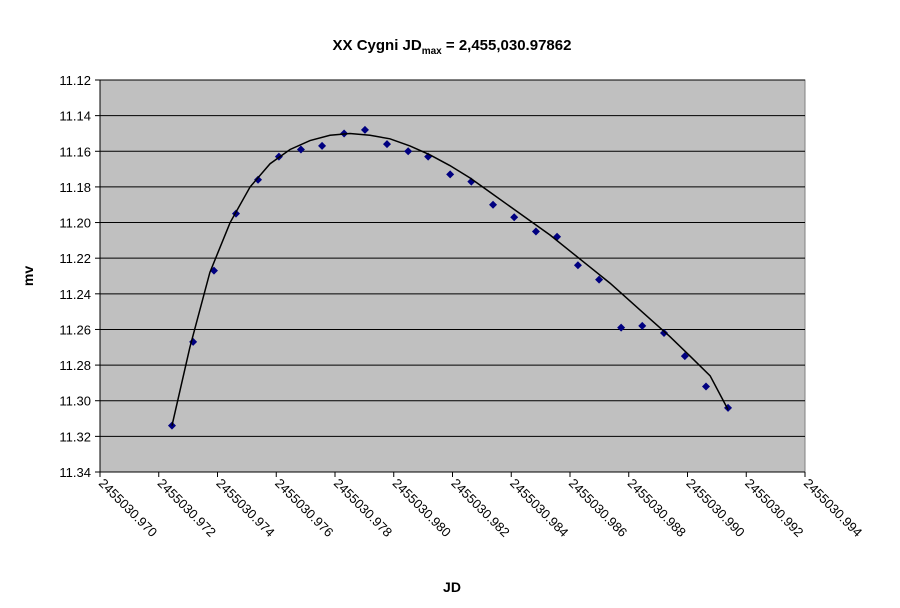  Describe the element at coordinates (833, 508) in the screenshot. I see `x-tick-label: 2455030.994` at that location.